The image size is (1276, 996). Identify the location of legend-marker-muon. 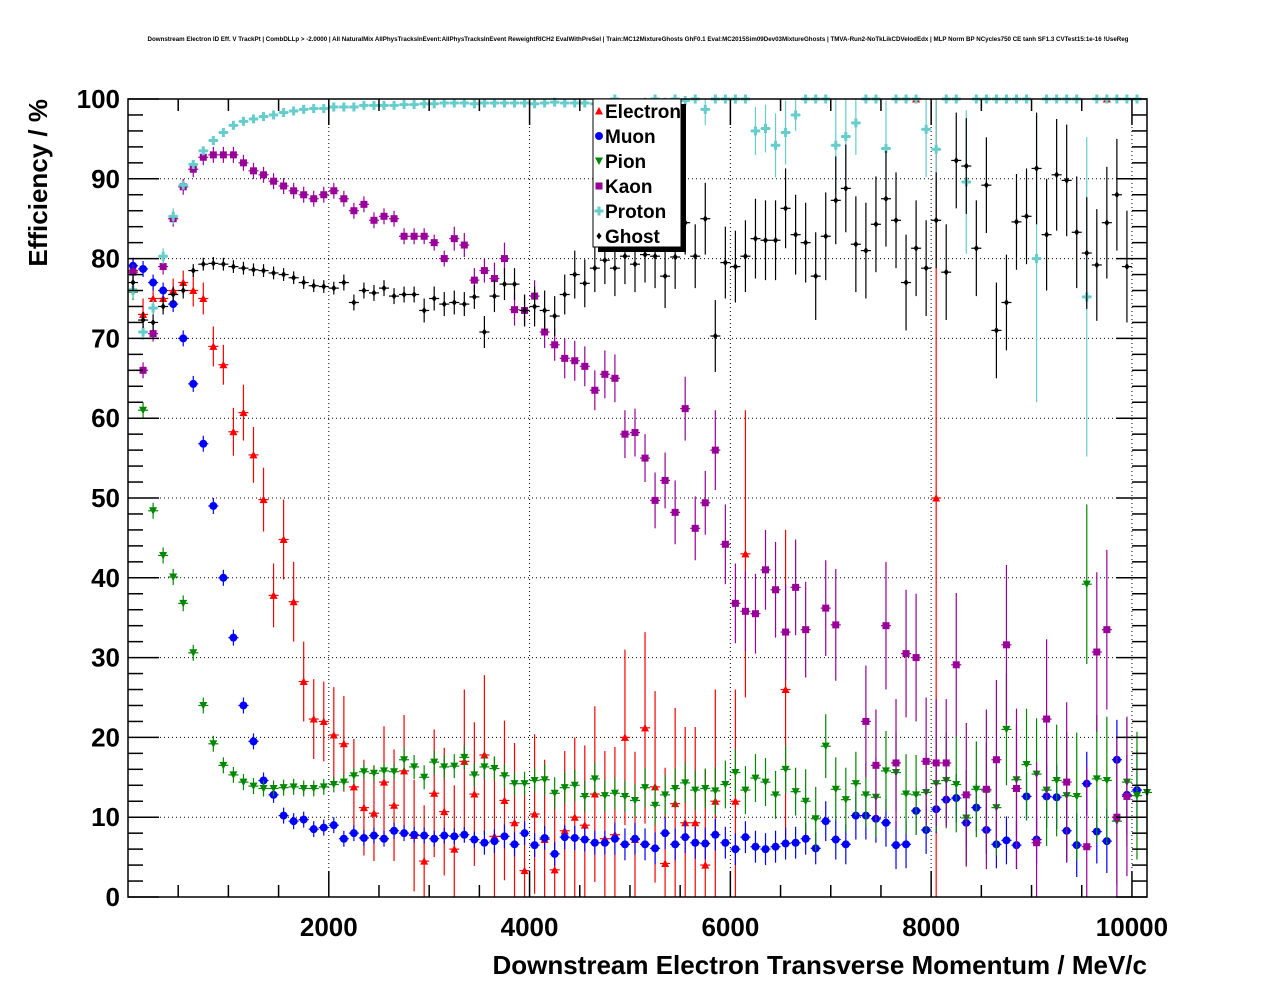
(599, 136).